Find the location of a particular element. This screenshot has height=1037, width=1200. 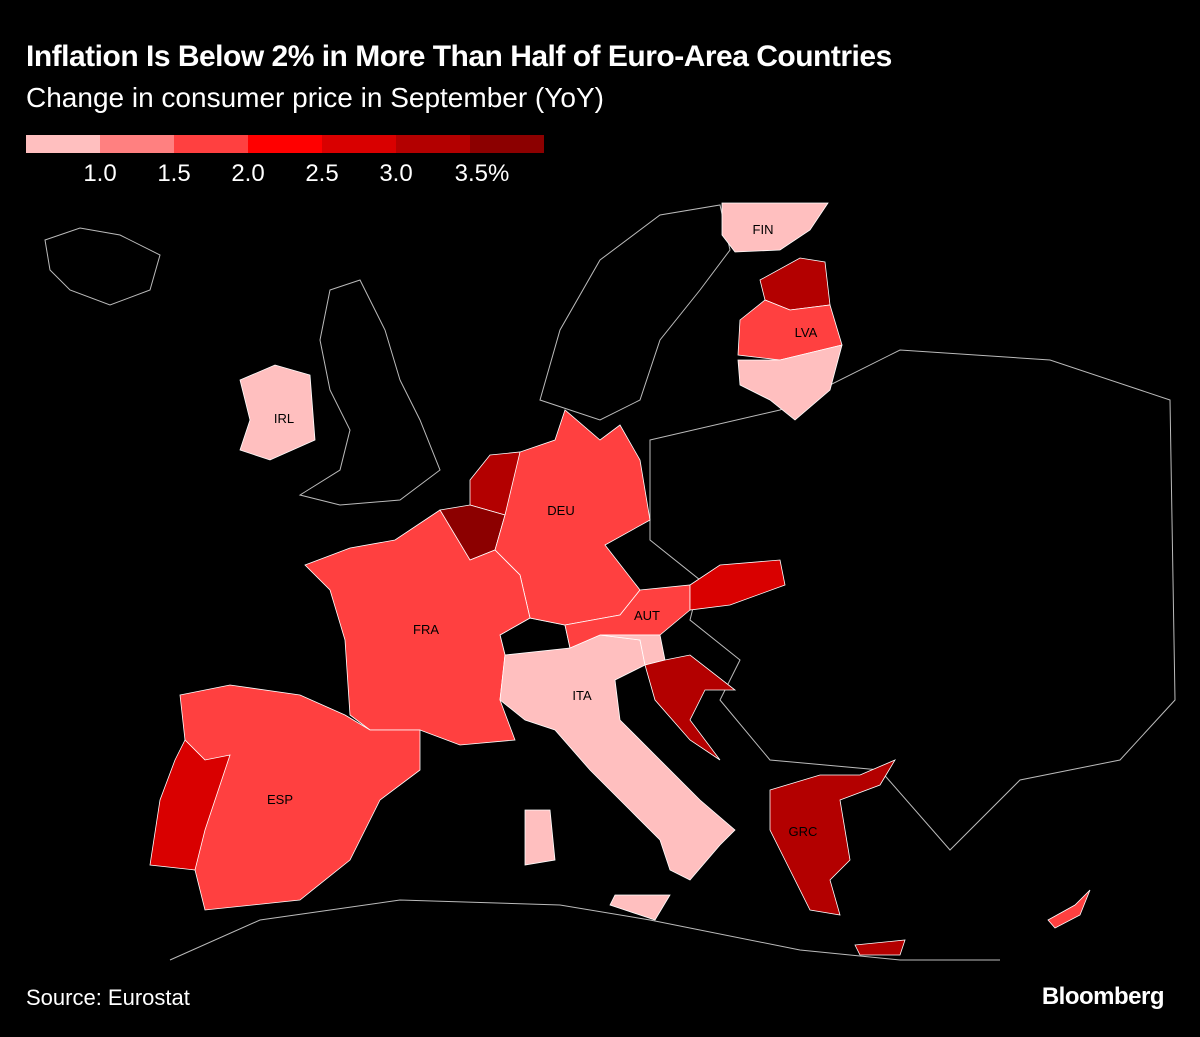

country-label-fra: FRA is located at coordinates (426, 629).